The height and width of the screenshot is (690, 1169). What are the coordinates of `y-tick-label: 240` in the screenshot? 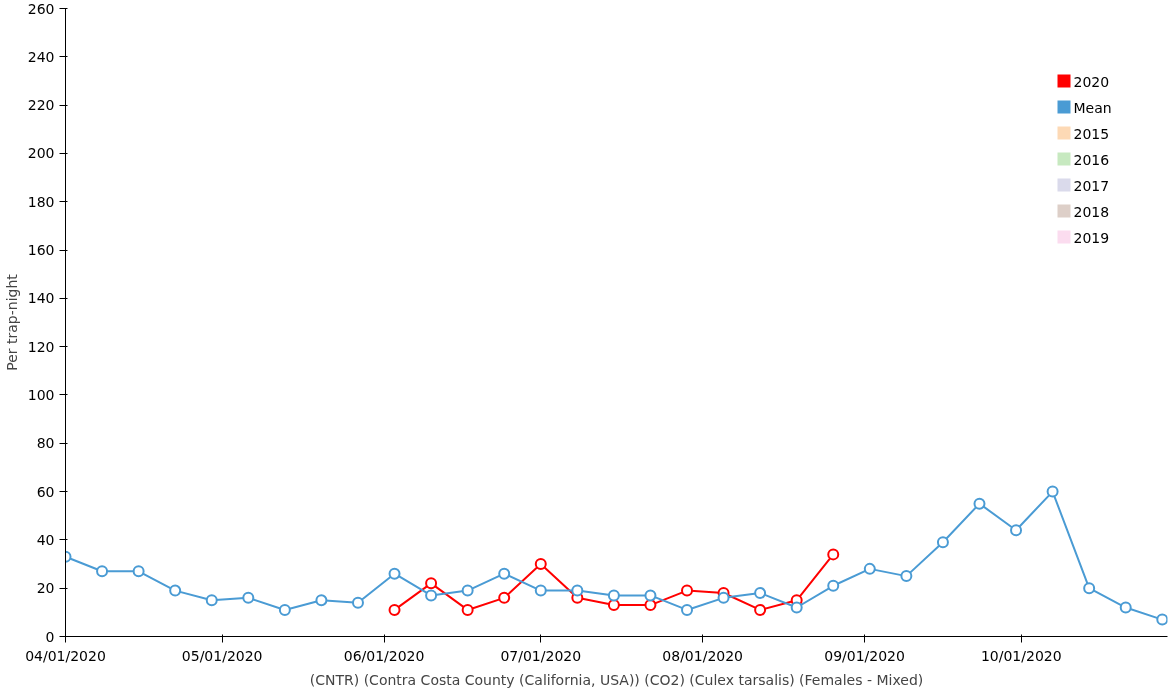 It's located at (41, 56).